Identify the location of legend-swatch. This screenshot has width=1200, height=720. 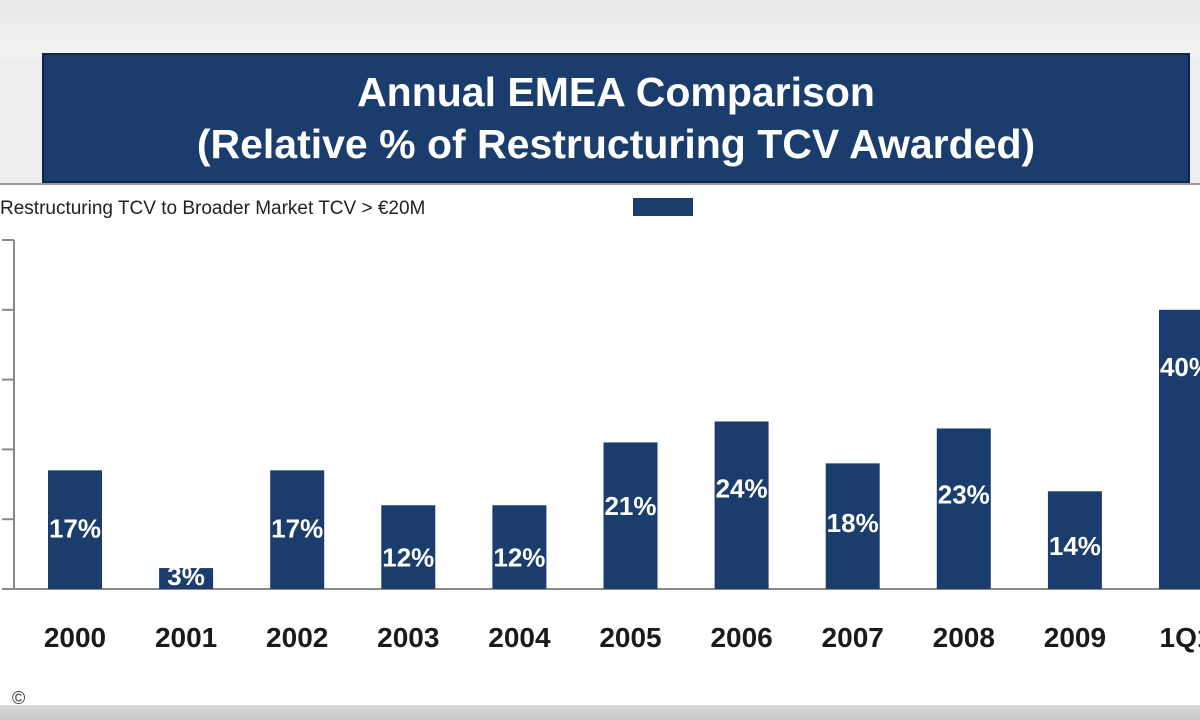
(663, 207).